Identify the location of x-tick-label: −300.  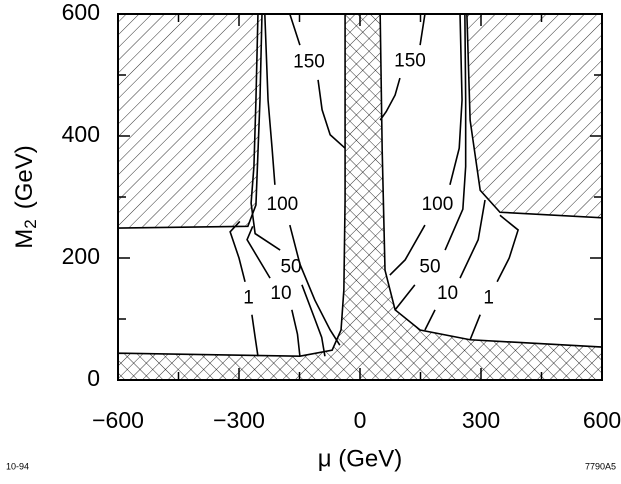
(239, 420).